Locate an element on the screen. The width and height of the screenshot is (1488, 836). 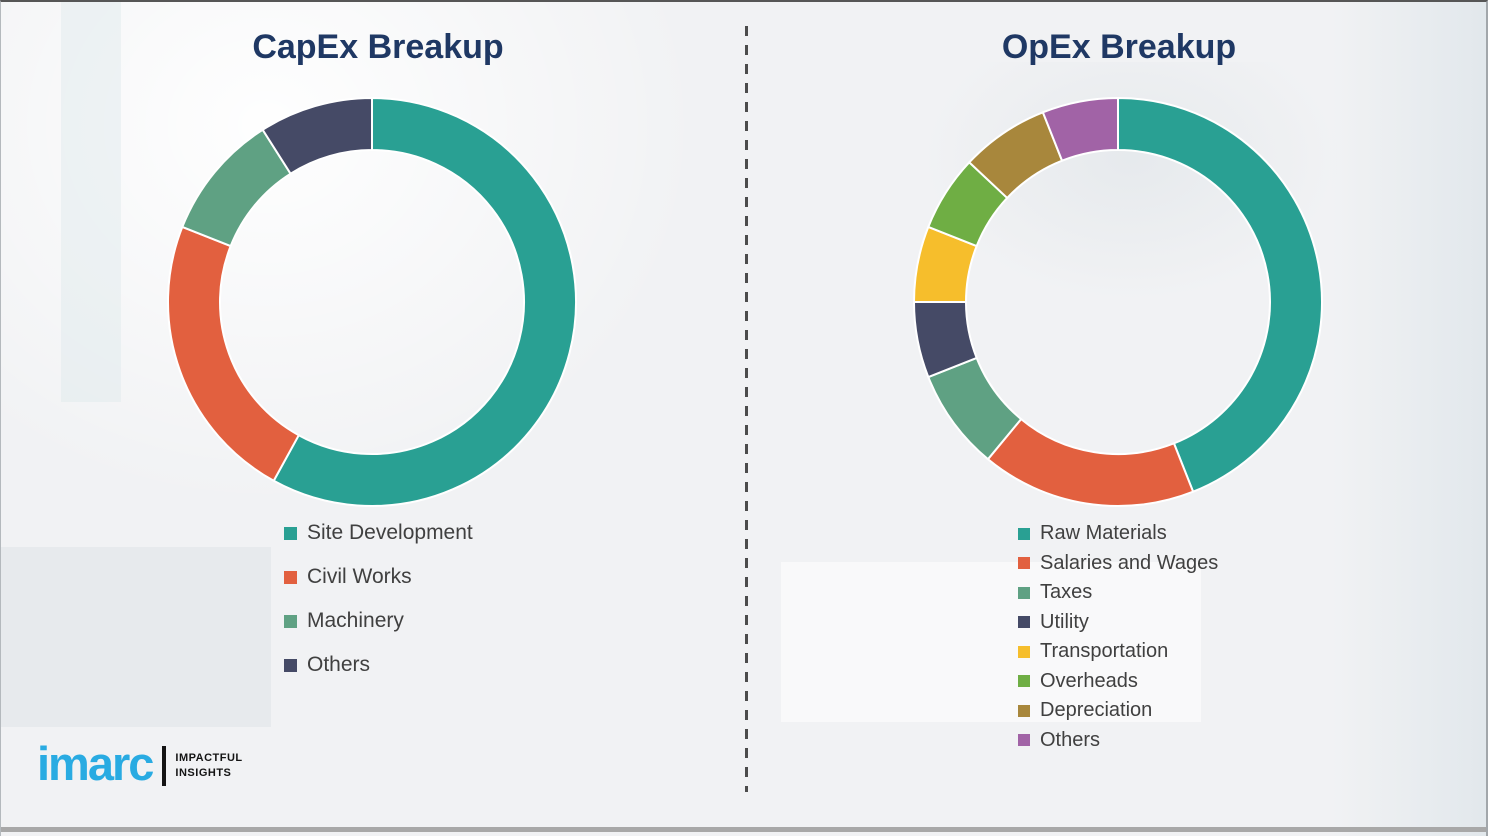
legend-swatch-taxes is located at coordinates (1024, 592).